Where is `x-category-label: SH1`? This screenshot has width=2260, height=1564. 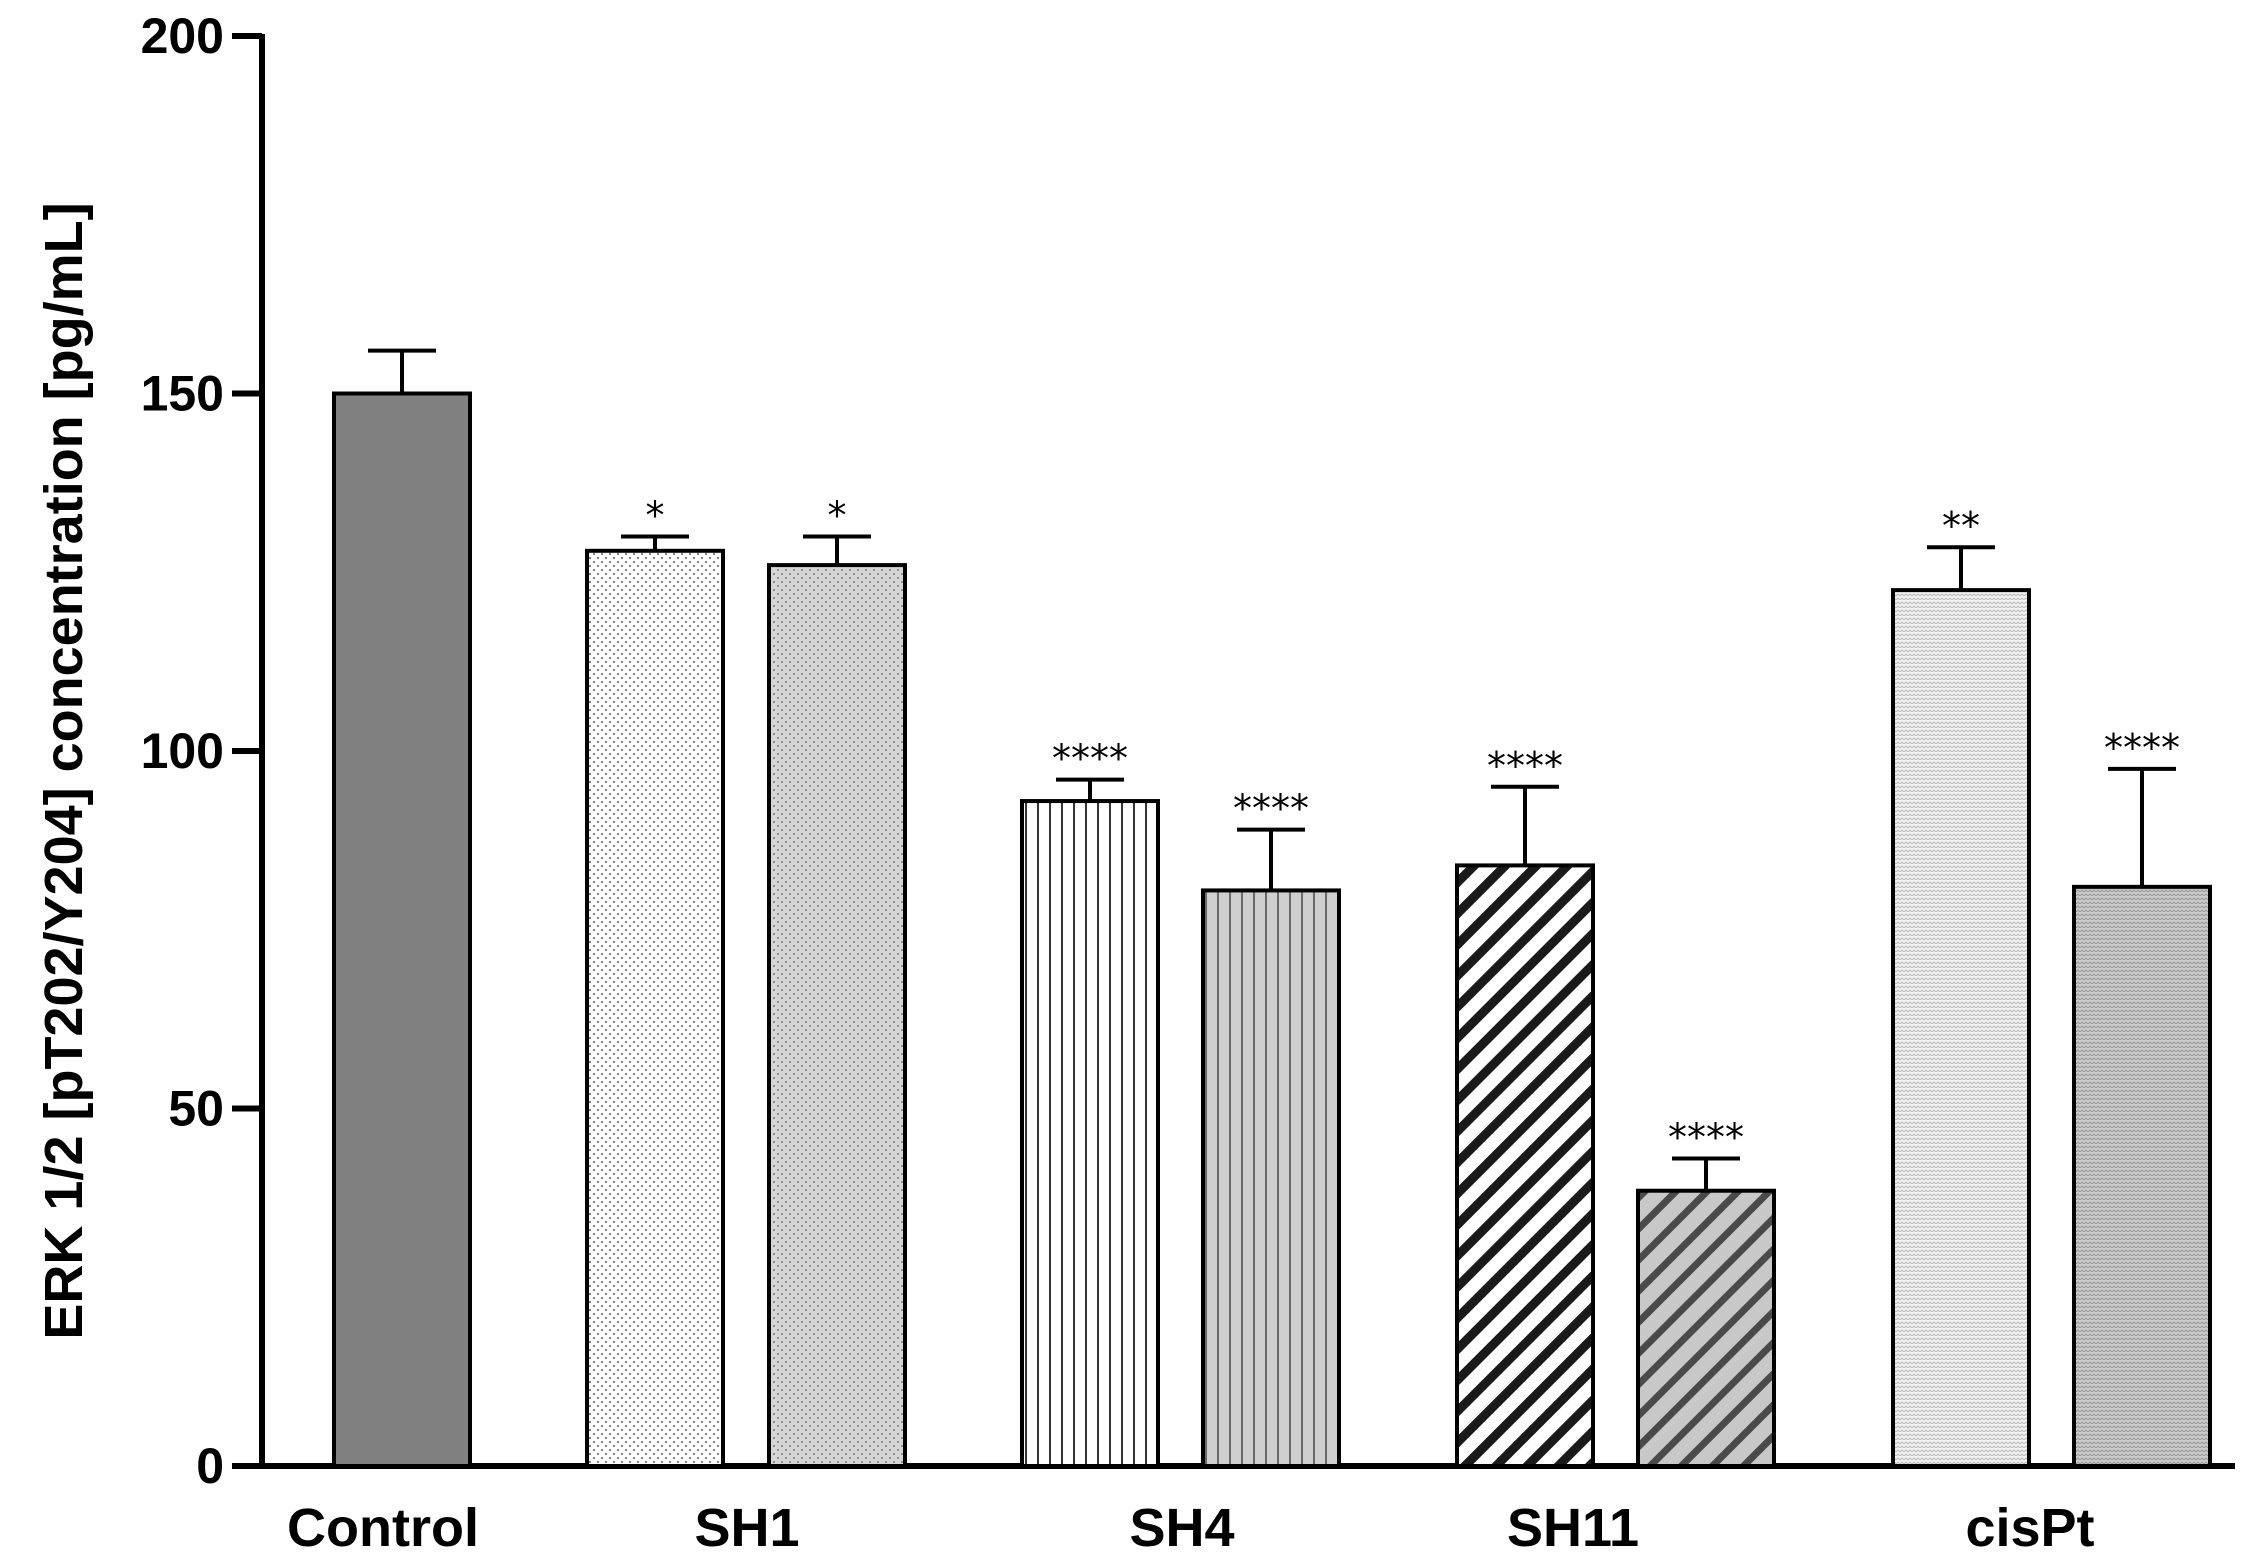
x-category-label: SH1 is located at coordinates (746, 1528).